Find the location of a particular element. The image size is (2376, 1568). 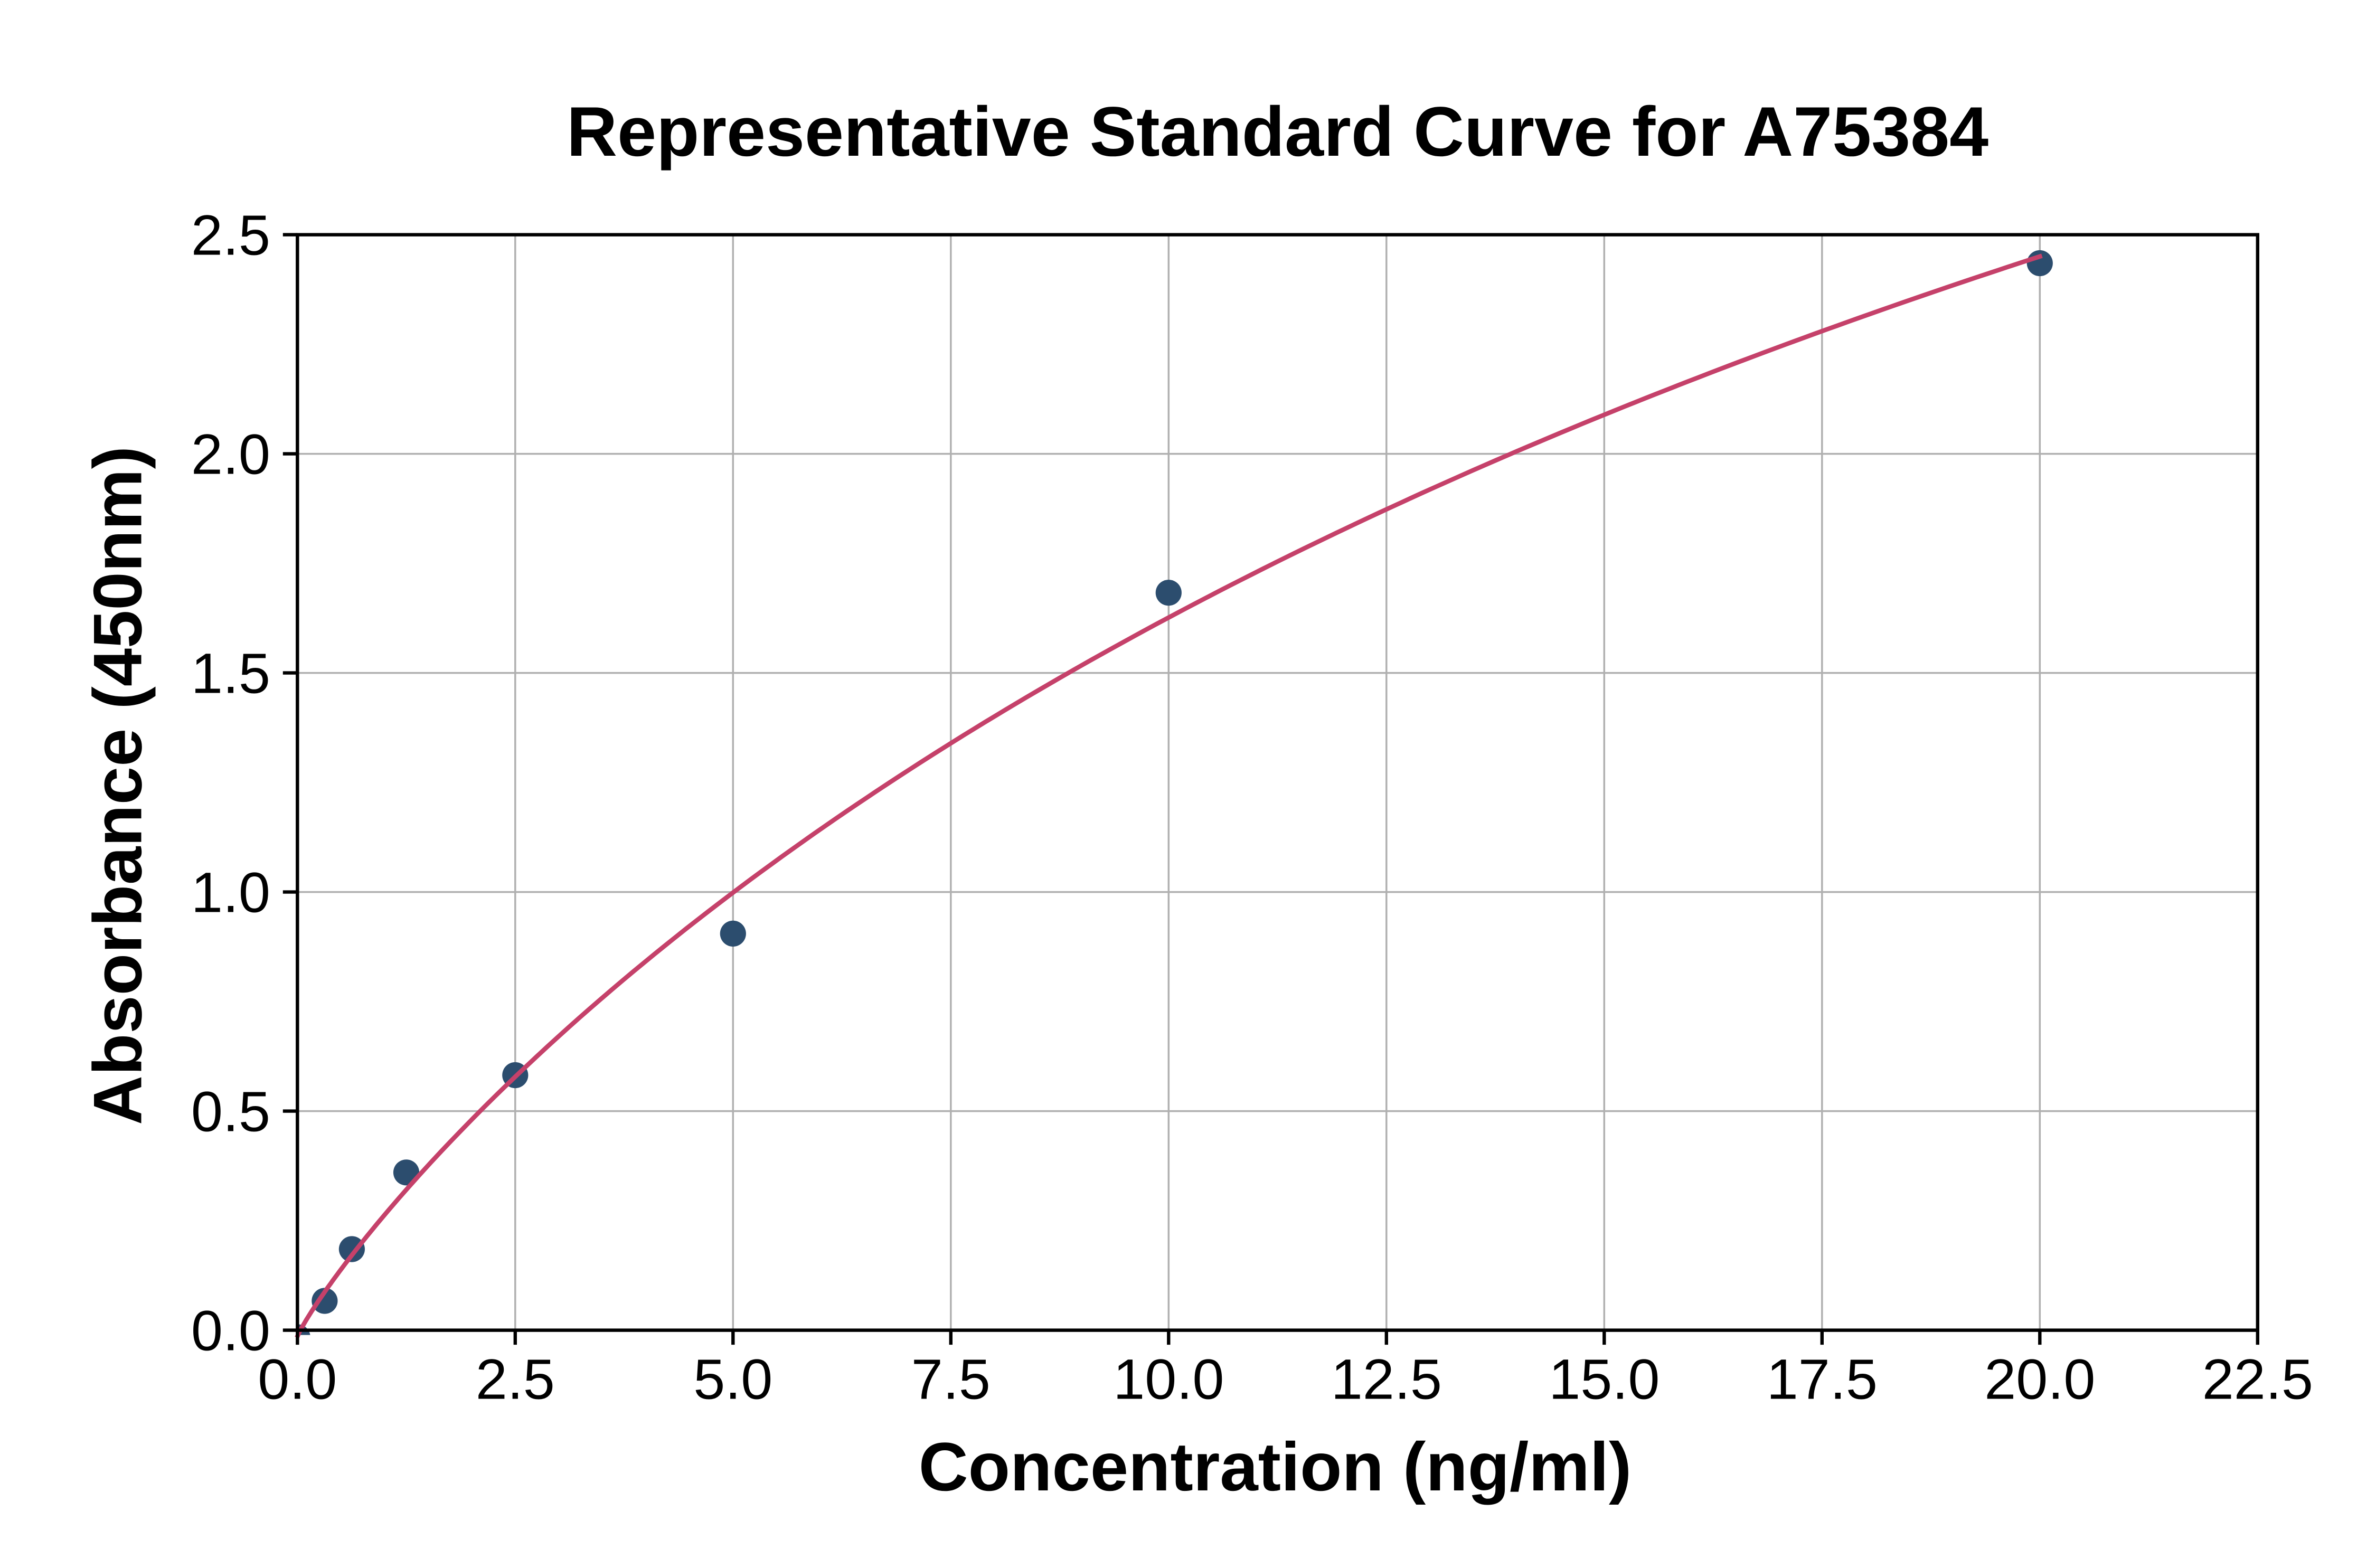

svg-text: 17.5 is located at coordinates (1822, 1379).